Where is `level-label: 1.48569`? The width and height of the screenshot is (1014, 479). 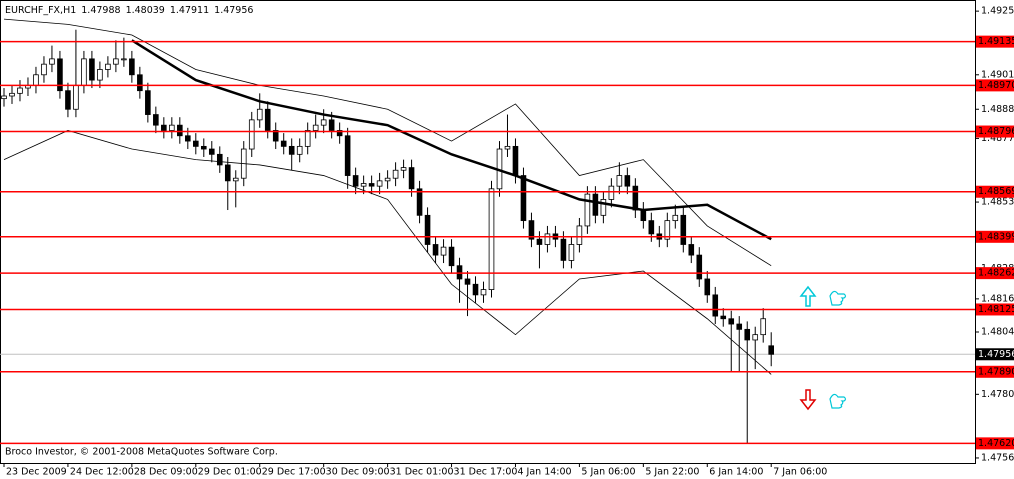 level-label: 1.48569 is located at coordinates (996, 191).